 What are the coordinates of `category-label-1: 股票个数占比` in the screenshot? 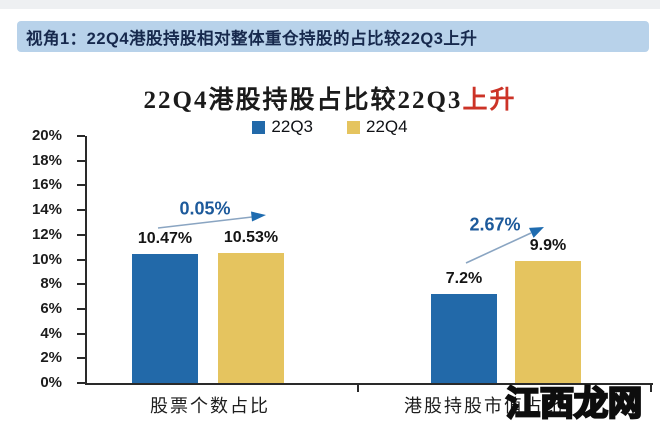 It's located at (210, 406).